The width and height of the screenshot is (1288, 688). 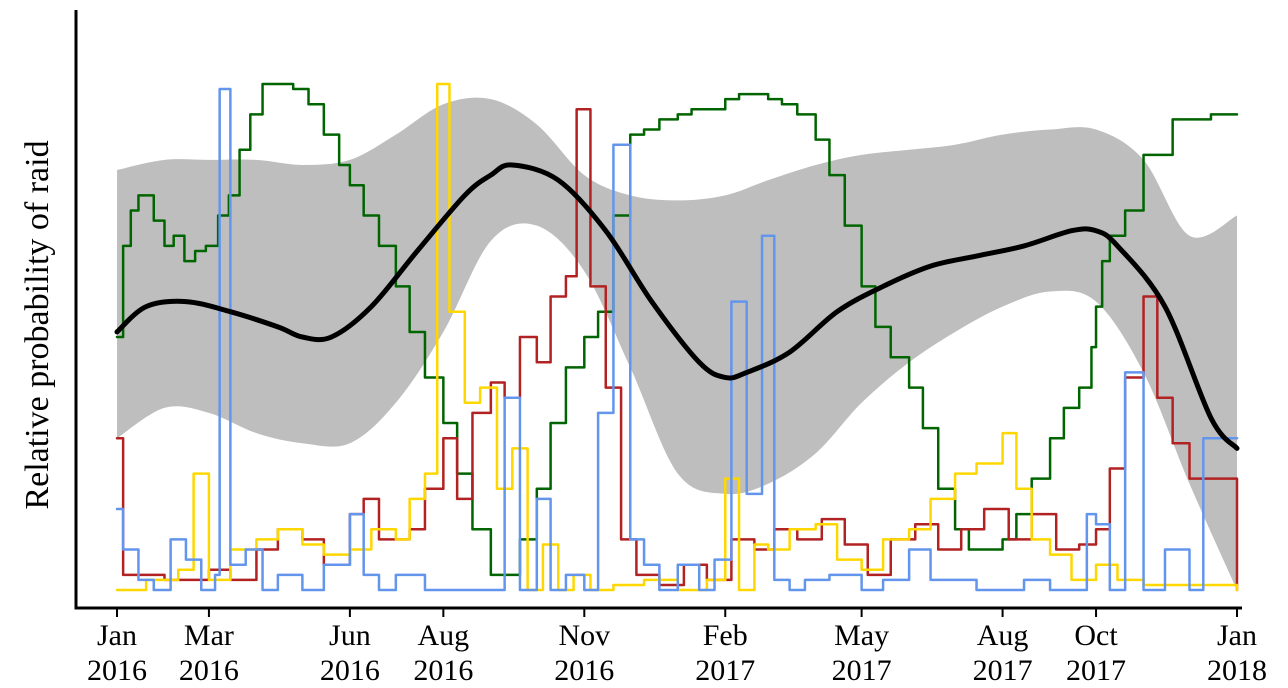 What do you see at coordinates (350, 635) in the screenshot?
I see `x-tick-label-month: Jun` at bounding box center [350, 635].